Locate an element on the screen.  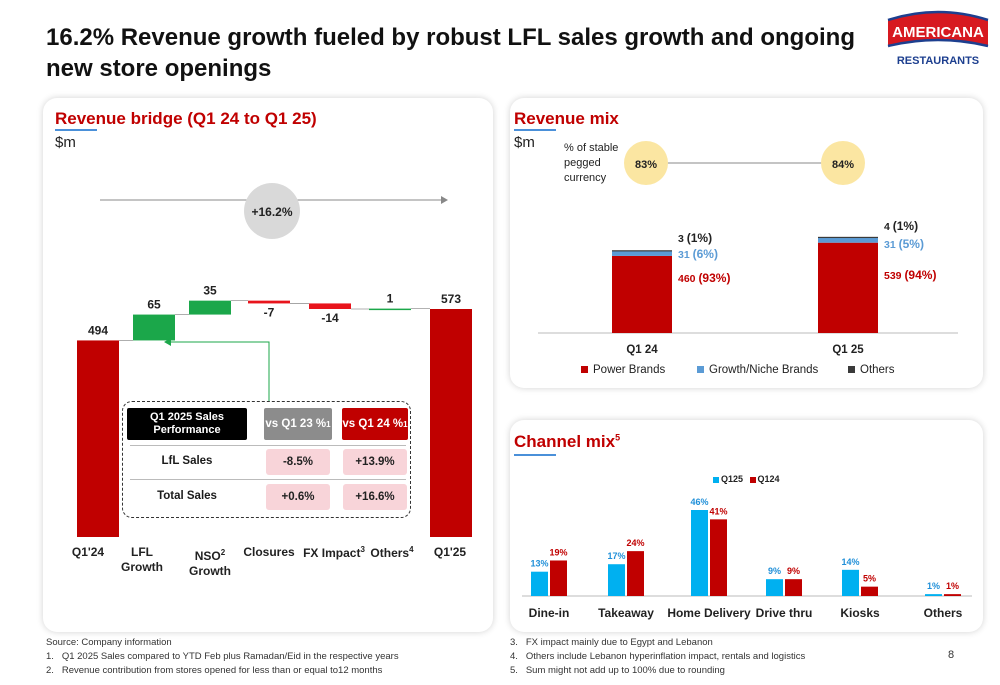
legend-power-brands: Power Brands is located at coordinates (623, 370).